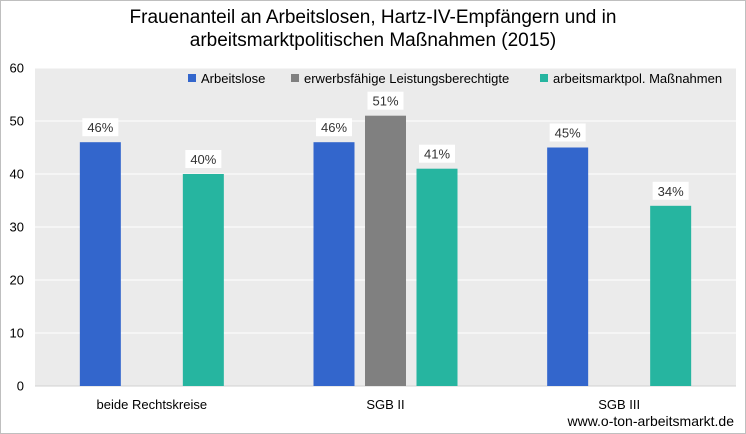  Describe the element at coordinates (17, 121) in the screenshot. I see `y-tick-label: 50` at that location.